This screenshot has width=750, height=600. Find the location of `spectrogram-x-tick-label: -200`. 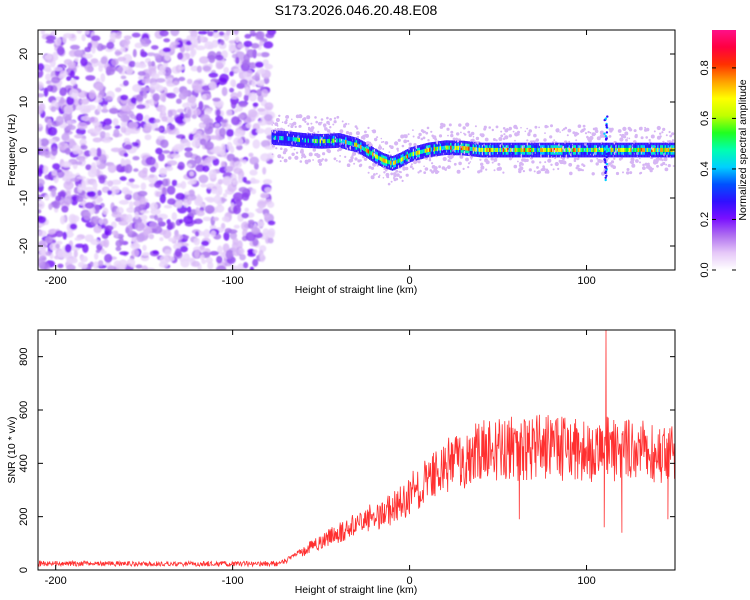

spectrogram-x-tick-label: -200 is located at coordinates (56, 281).